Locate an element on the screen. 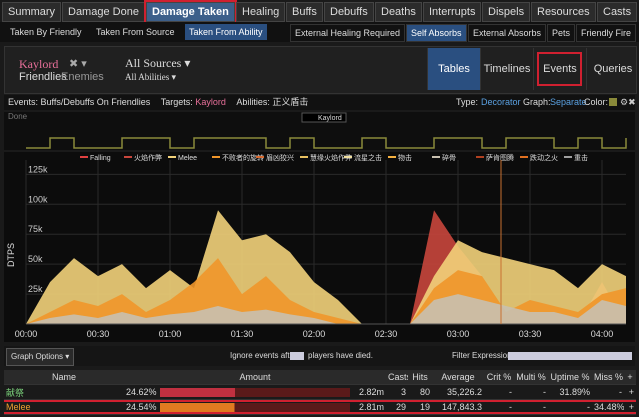  target: Kaylord is located at coordinates (38, 64).